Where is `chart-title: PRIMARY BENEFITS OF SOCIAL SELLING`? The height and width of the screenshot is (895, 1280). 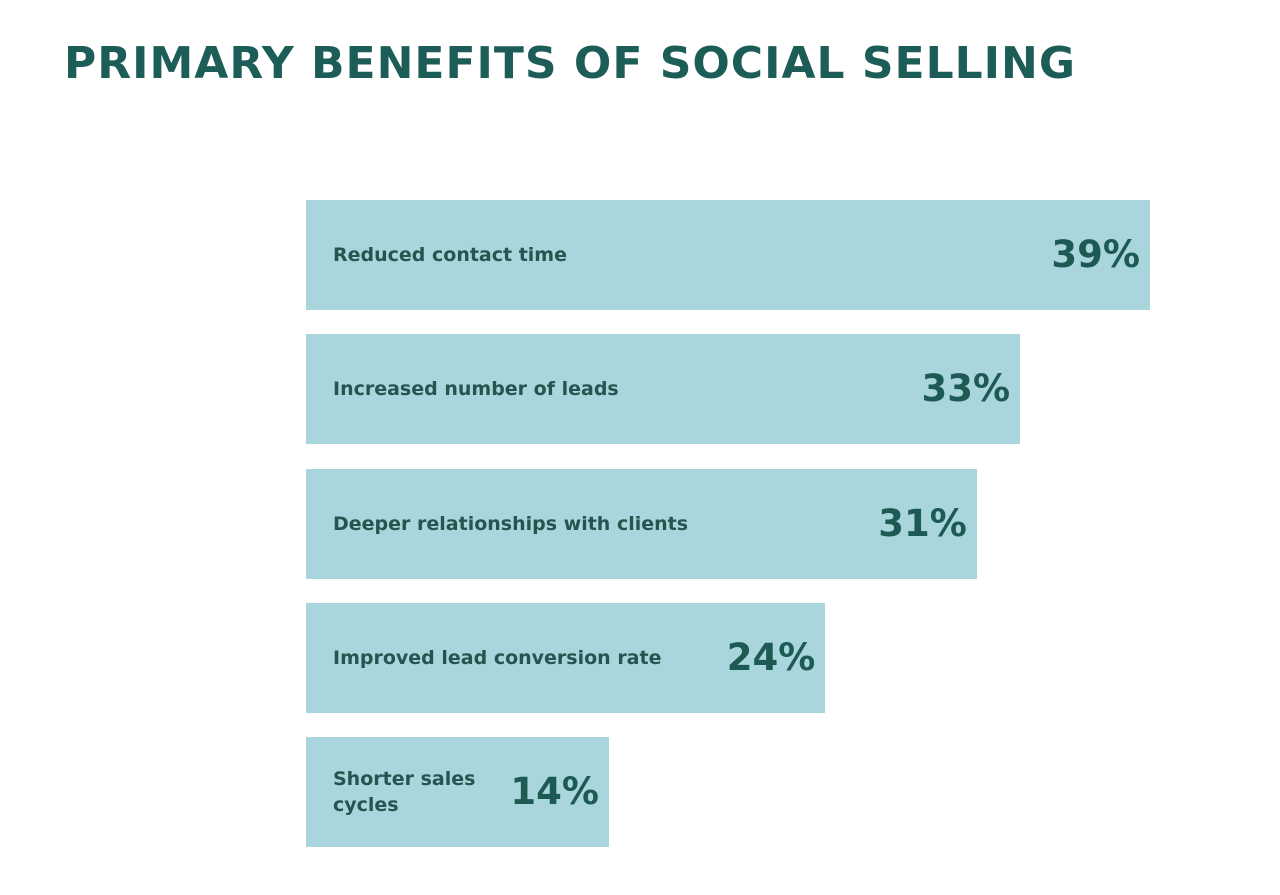
chart-title: PRIMARY BENEFITS OF SOCIAL SELLING is located at coordinates (570, 63).